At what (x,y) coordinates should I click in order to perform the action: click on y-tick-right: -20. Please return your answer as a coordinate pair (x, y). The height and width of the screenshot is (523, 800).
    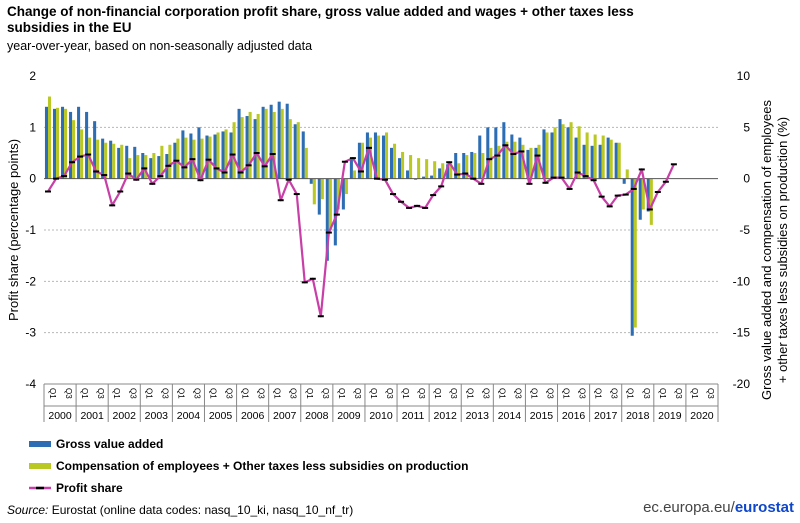
    Looking at the image, I should click on (742, 384).